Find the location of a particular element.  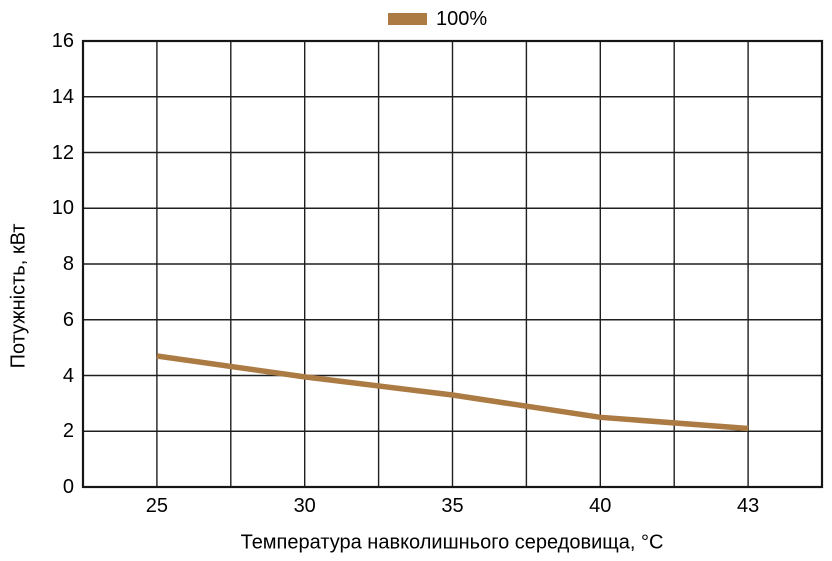

legend-swatch-100-percent is located at coordinates (407, 19).